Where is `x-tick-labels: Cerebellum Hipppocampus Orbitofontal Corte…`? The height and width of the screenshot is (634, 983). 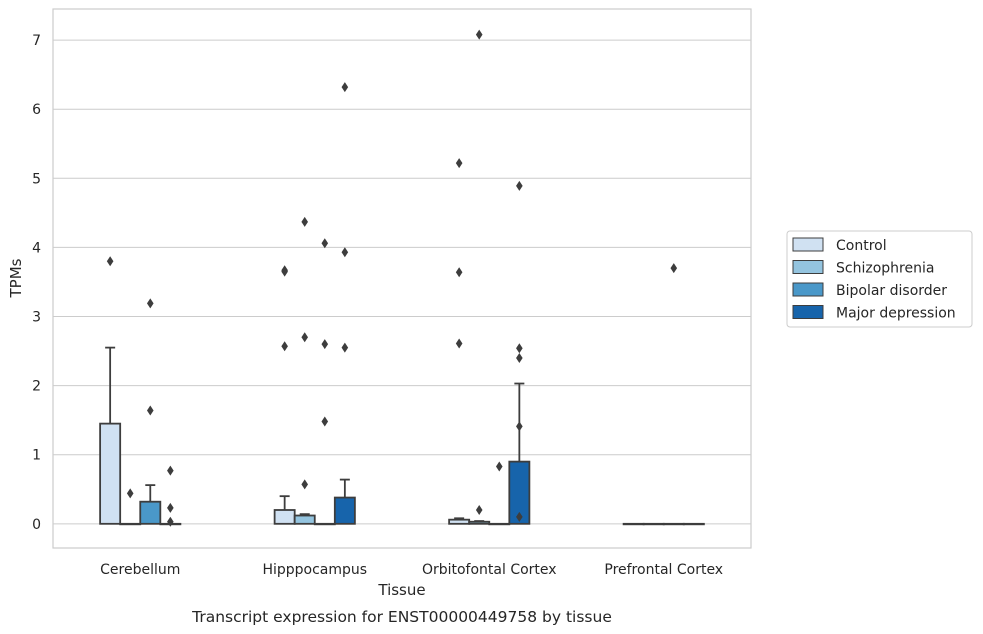 x-tick-labels: Cerebellum Hipppocampus Orbitofontal Corte… is located at coordinates (411, 570).